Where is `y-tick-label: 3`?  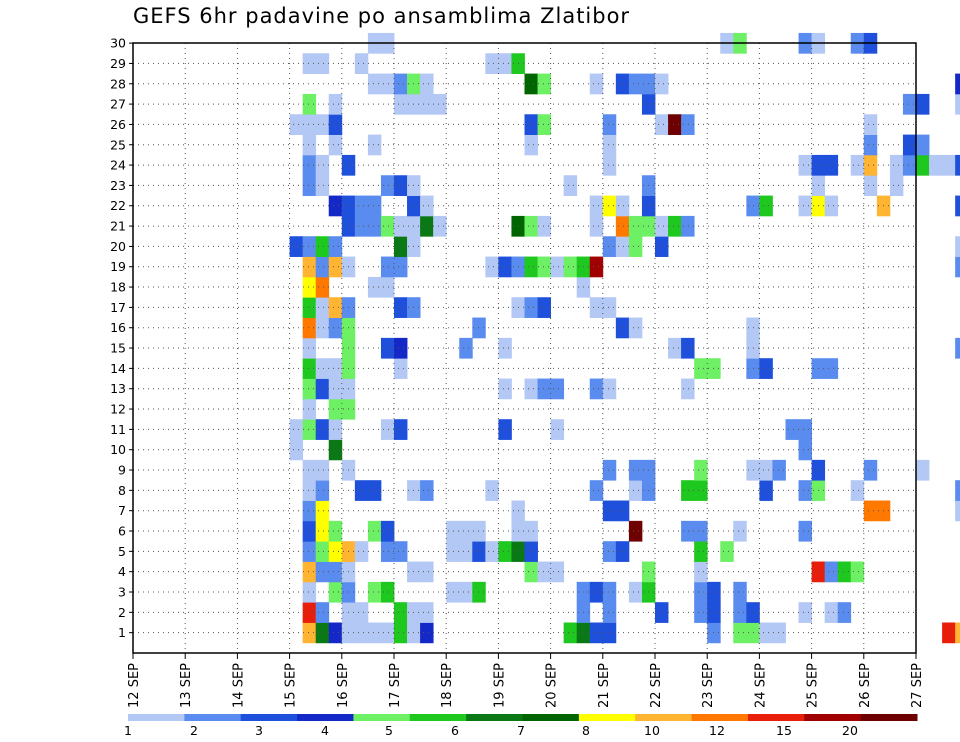
y-tick-label: 3 is located at coordinates (122, 592).